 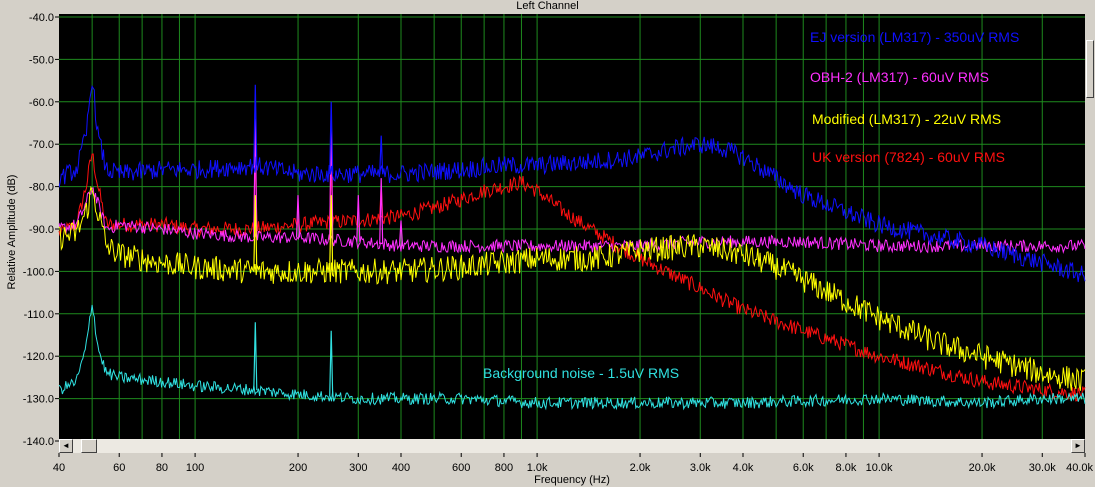 What do you see at coordinates (982, 468) in the screenshot?
I see `x-tick-label: 20.0k` at bounding box center [982, 468].